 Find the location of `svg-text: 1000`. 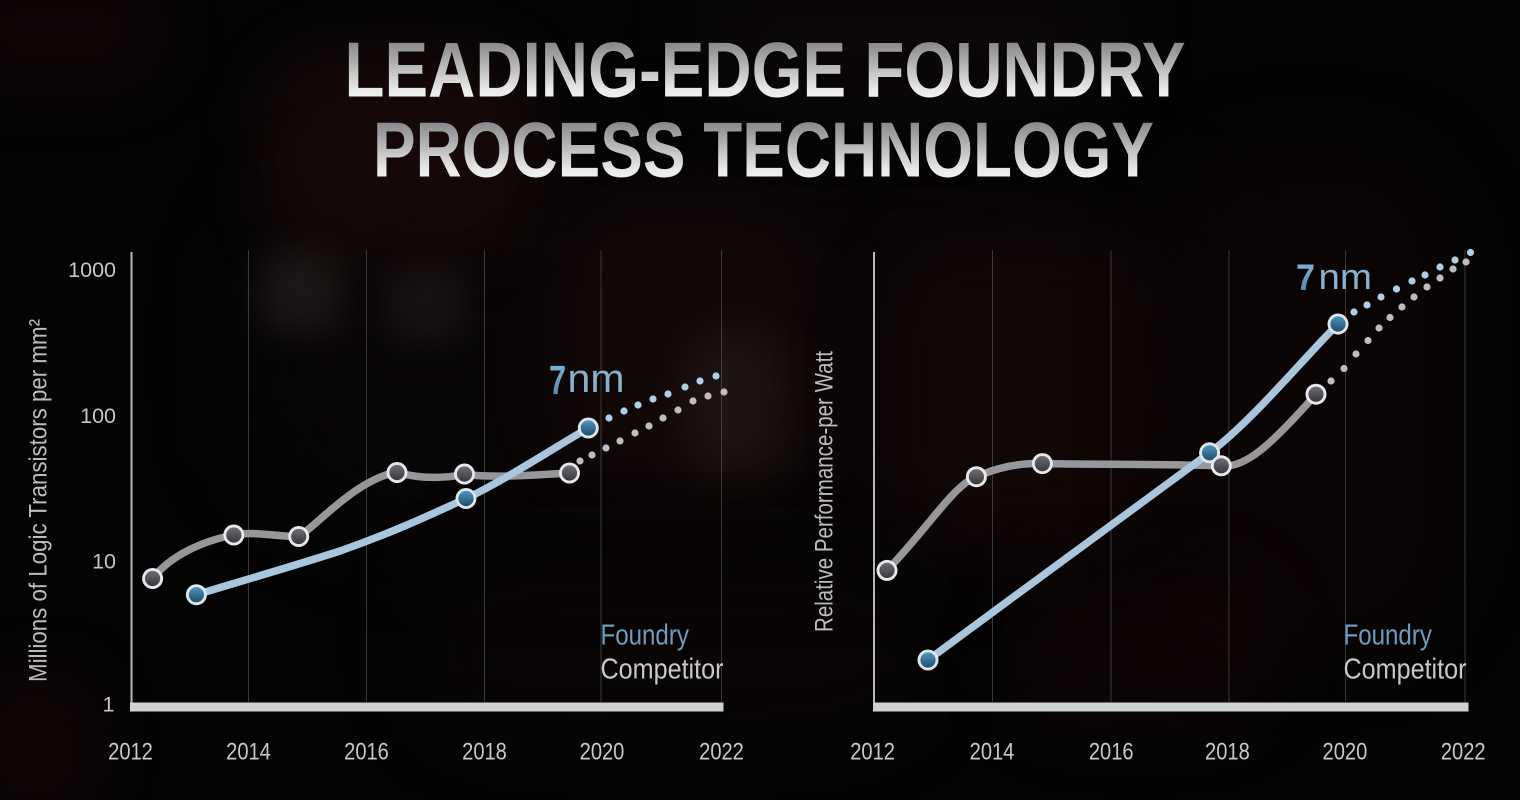

svg-text: 1000 is located at coordinates (92, 270).